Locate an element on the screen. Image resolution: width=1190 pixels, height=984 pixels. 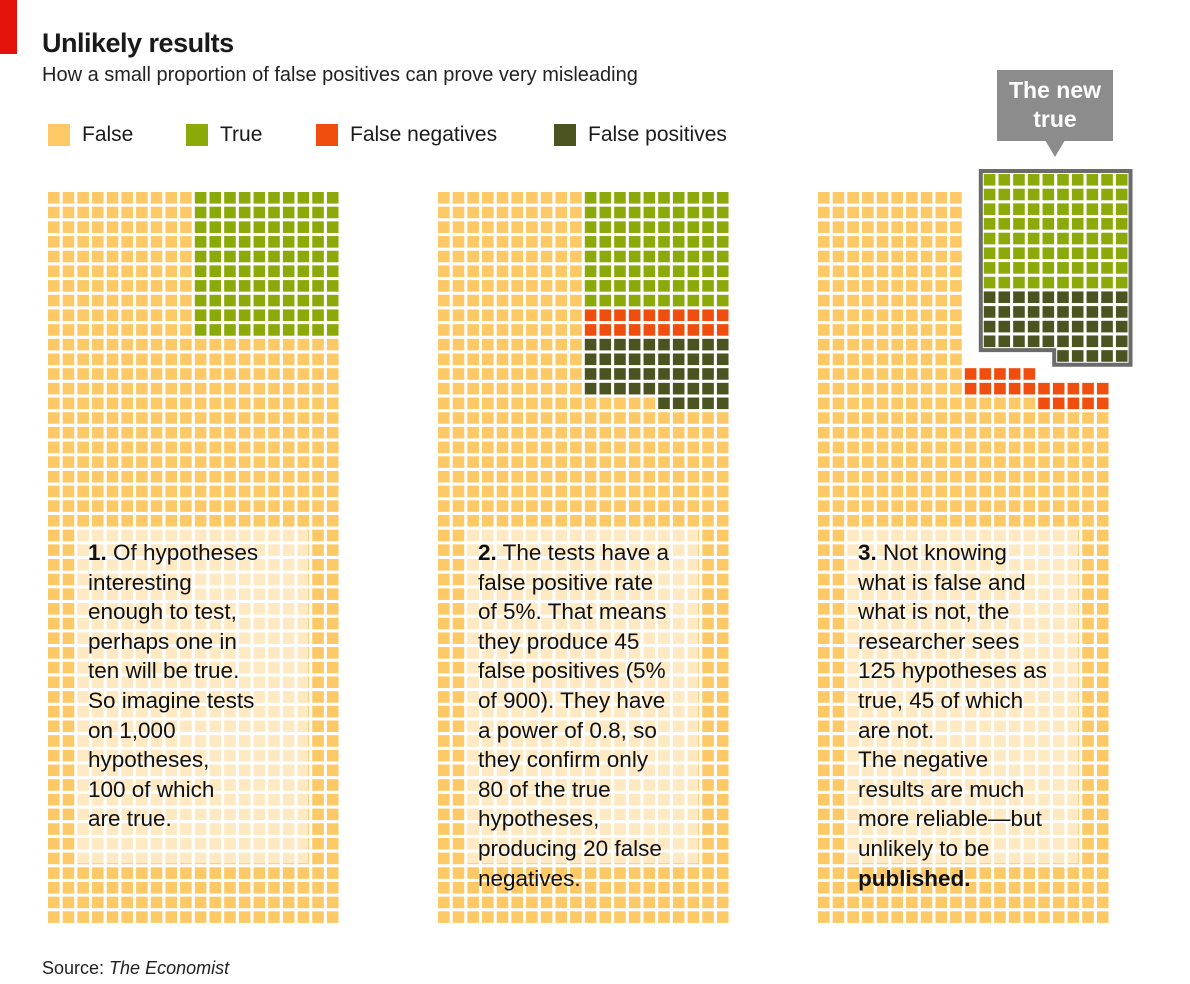
note-line: on 1,000 is located at coordinates (173, 731).